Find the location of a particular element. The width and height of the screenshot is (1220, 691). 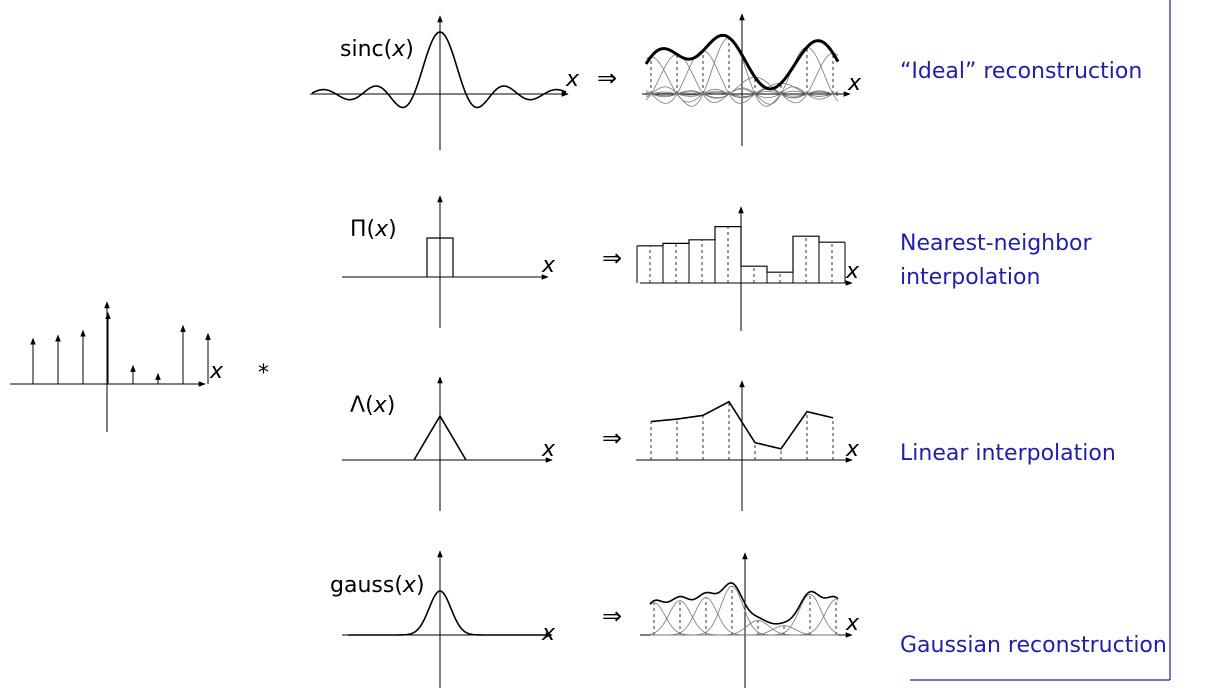

tent-kernel-label: Λ(x) is located at coordinates (372, 405).